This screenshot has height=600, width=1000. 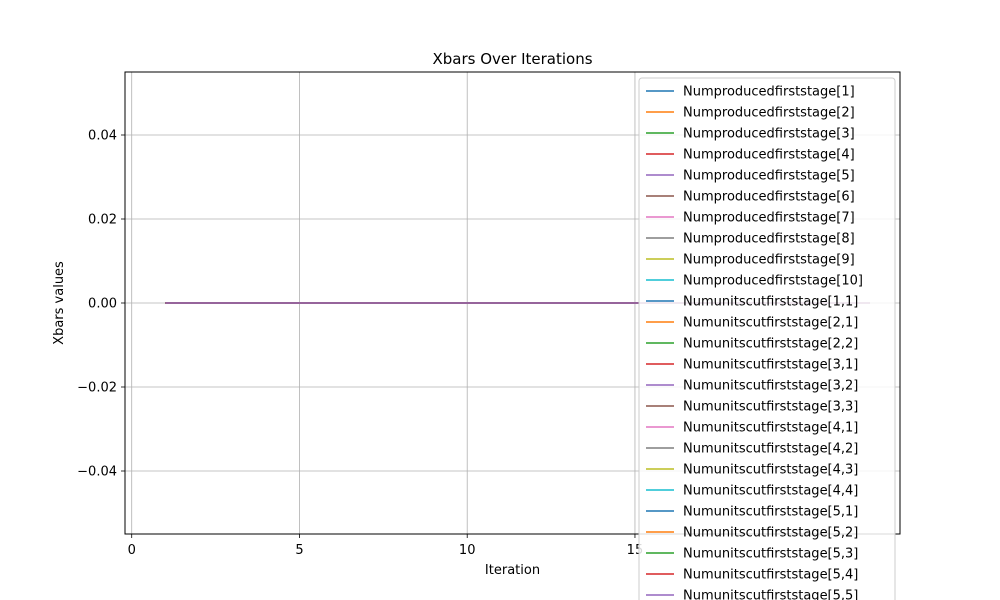 What do you see at coordinates (102, 304) in the screenshot?
I see `y-tick-label: 0.00` at bounding box center [102, 304].